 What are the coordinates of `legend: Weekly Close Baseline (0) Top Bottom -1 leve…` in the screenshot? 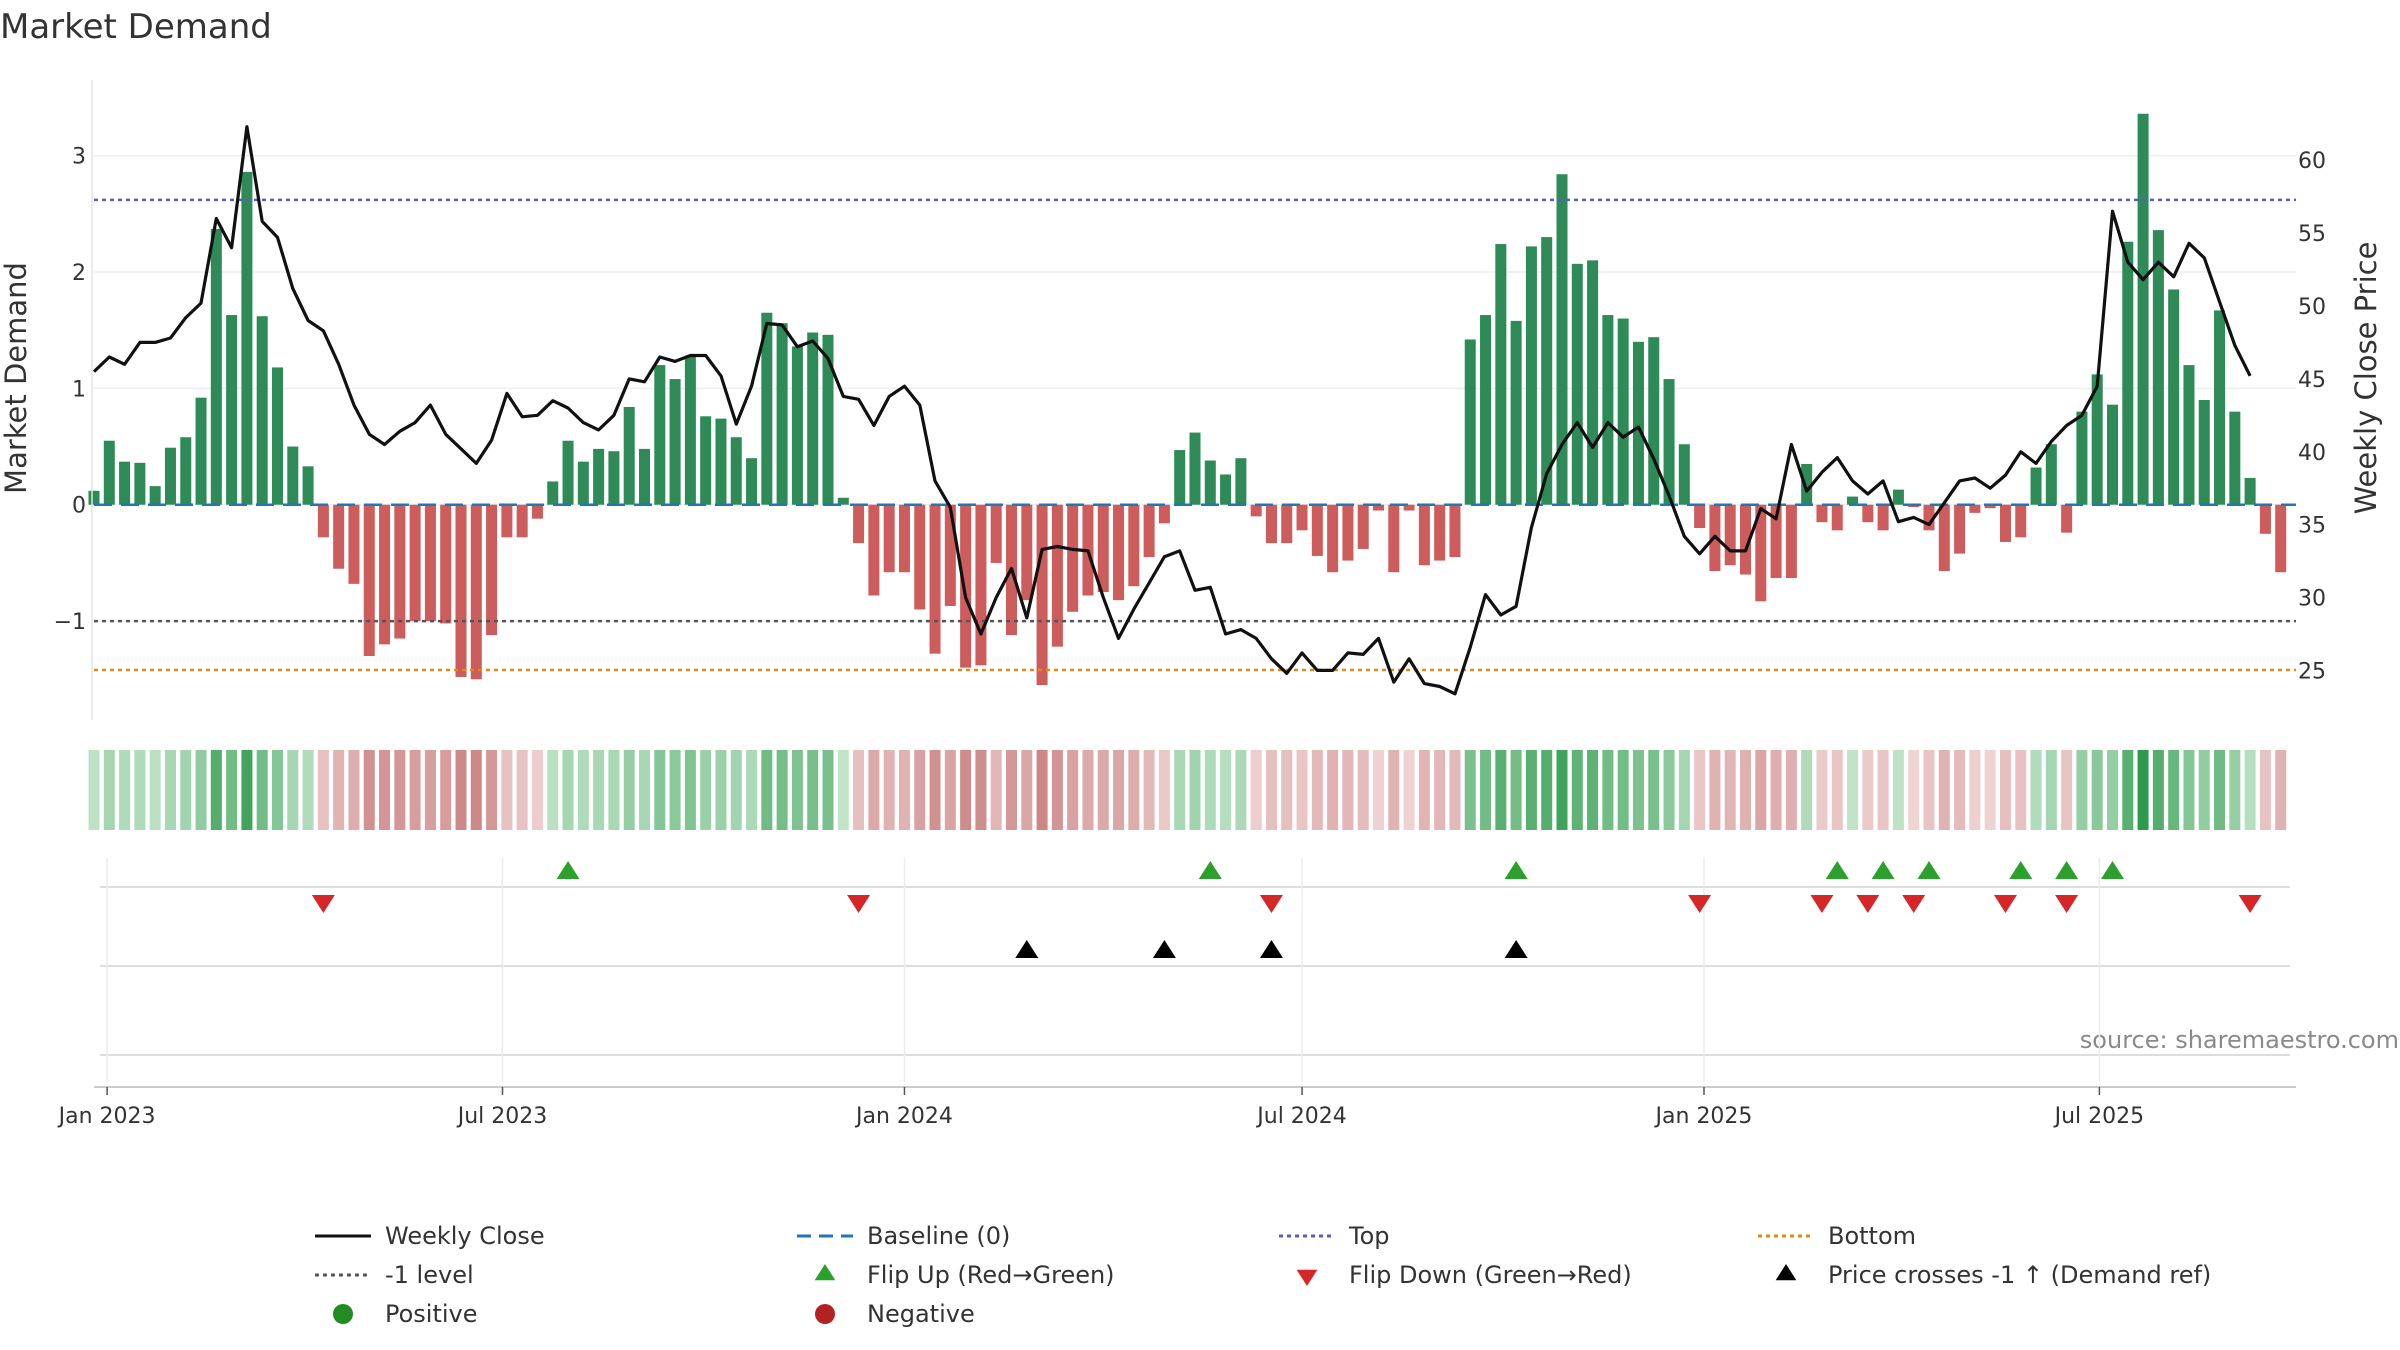 It's located at (1263, 1275).